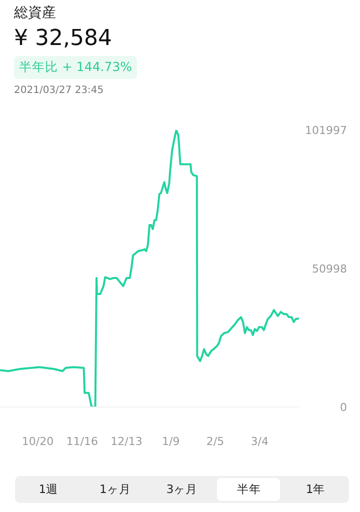 The width and height of the screenshot is (360, 512). What do you see at coordinates (76, 67) in the screenshot?
I see `text: 半年比 + 144.73%` at bounding box center [76, 67].